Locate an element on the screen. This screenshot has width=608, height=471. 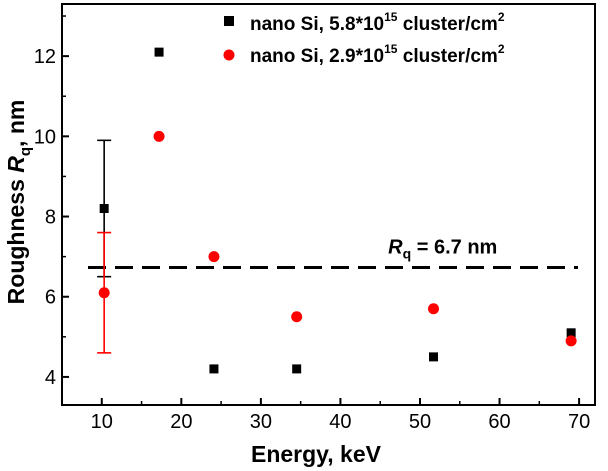
y-tick-label: 6 is located at coordinates (50, 298).